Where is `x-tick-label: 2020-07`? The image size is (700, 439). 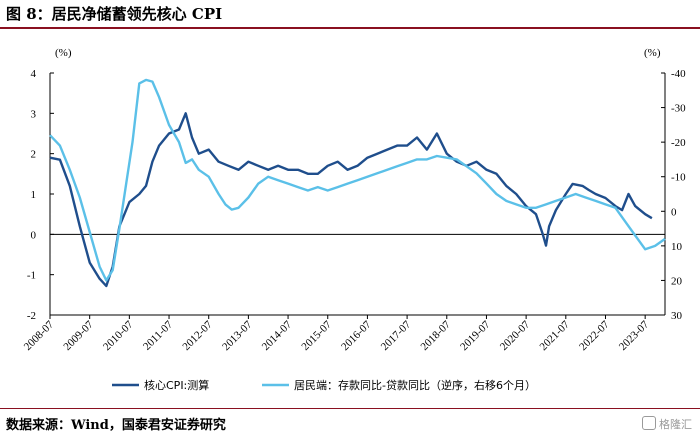 x-tick-label: 2020-07 is located at coordinates (515, 335).